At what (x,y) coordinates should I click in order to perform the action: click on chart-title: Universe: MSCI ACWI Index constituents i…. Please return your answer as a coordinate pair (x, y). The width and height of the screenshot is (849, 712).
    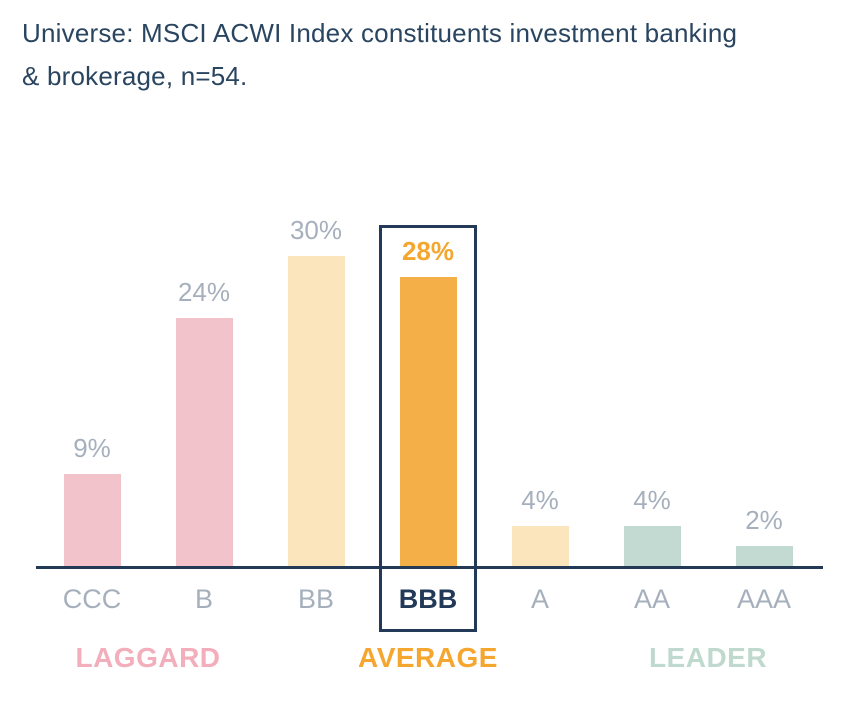
    Looking at the image, I should click on (379, 55).